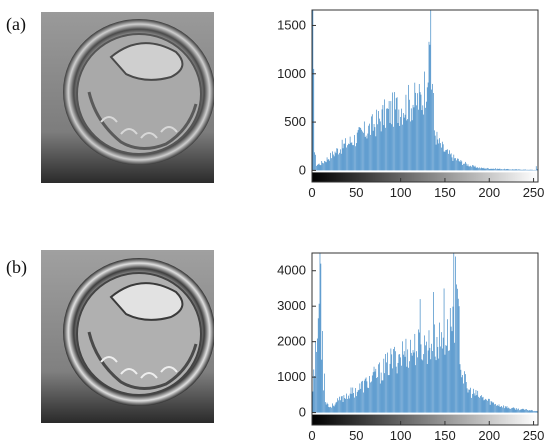  I want to click on grayscale-colorbar, so click(425, 177).